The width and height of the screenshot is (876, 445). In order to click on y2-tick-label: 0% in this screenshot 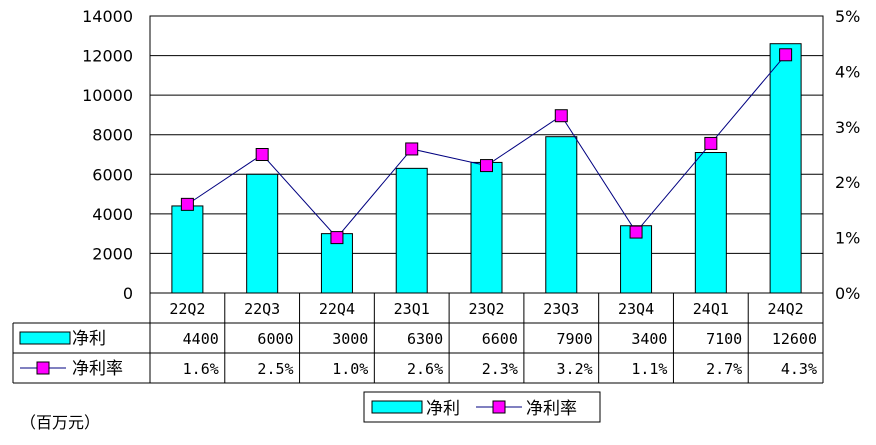, I will do `click(847, 293)`.